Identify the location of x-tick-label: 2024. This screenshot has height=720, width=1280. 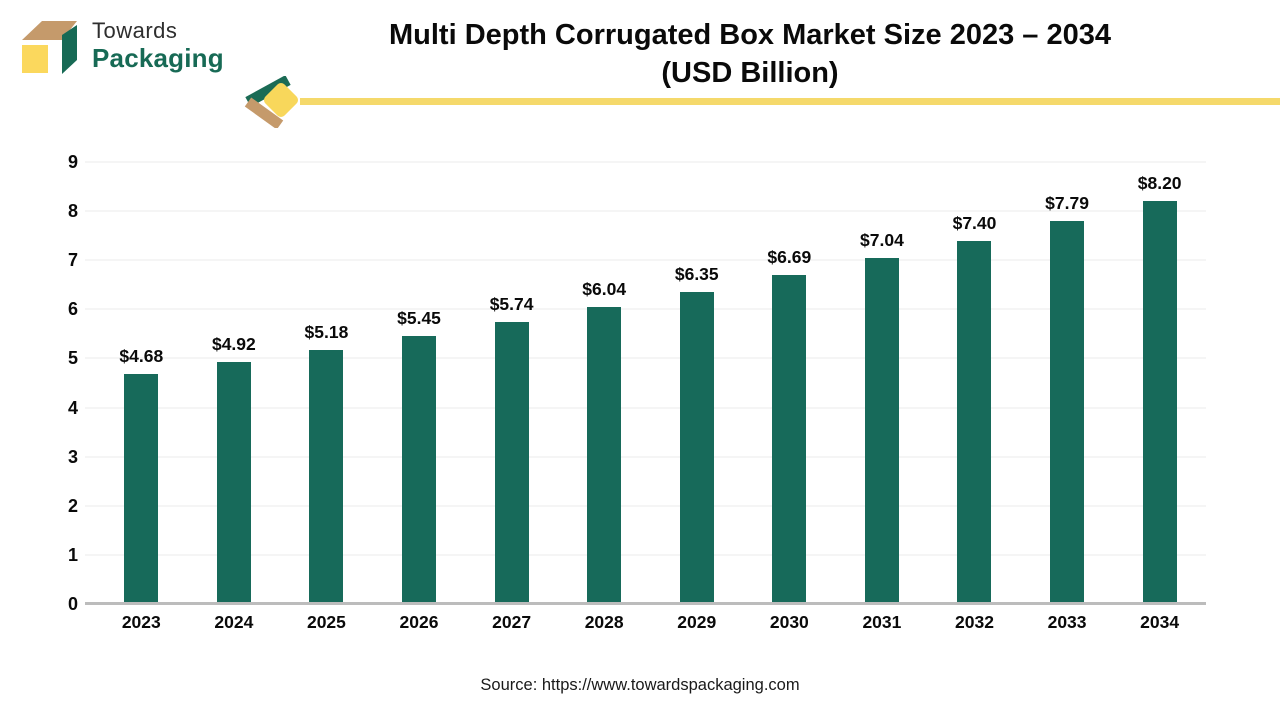
(234, 622).